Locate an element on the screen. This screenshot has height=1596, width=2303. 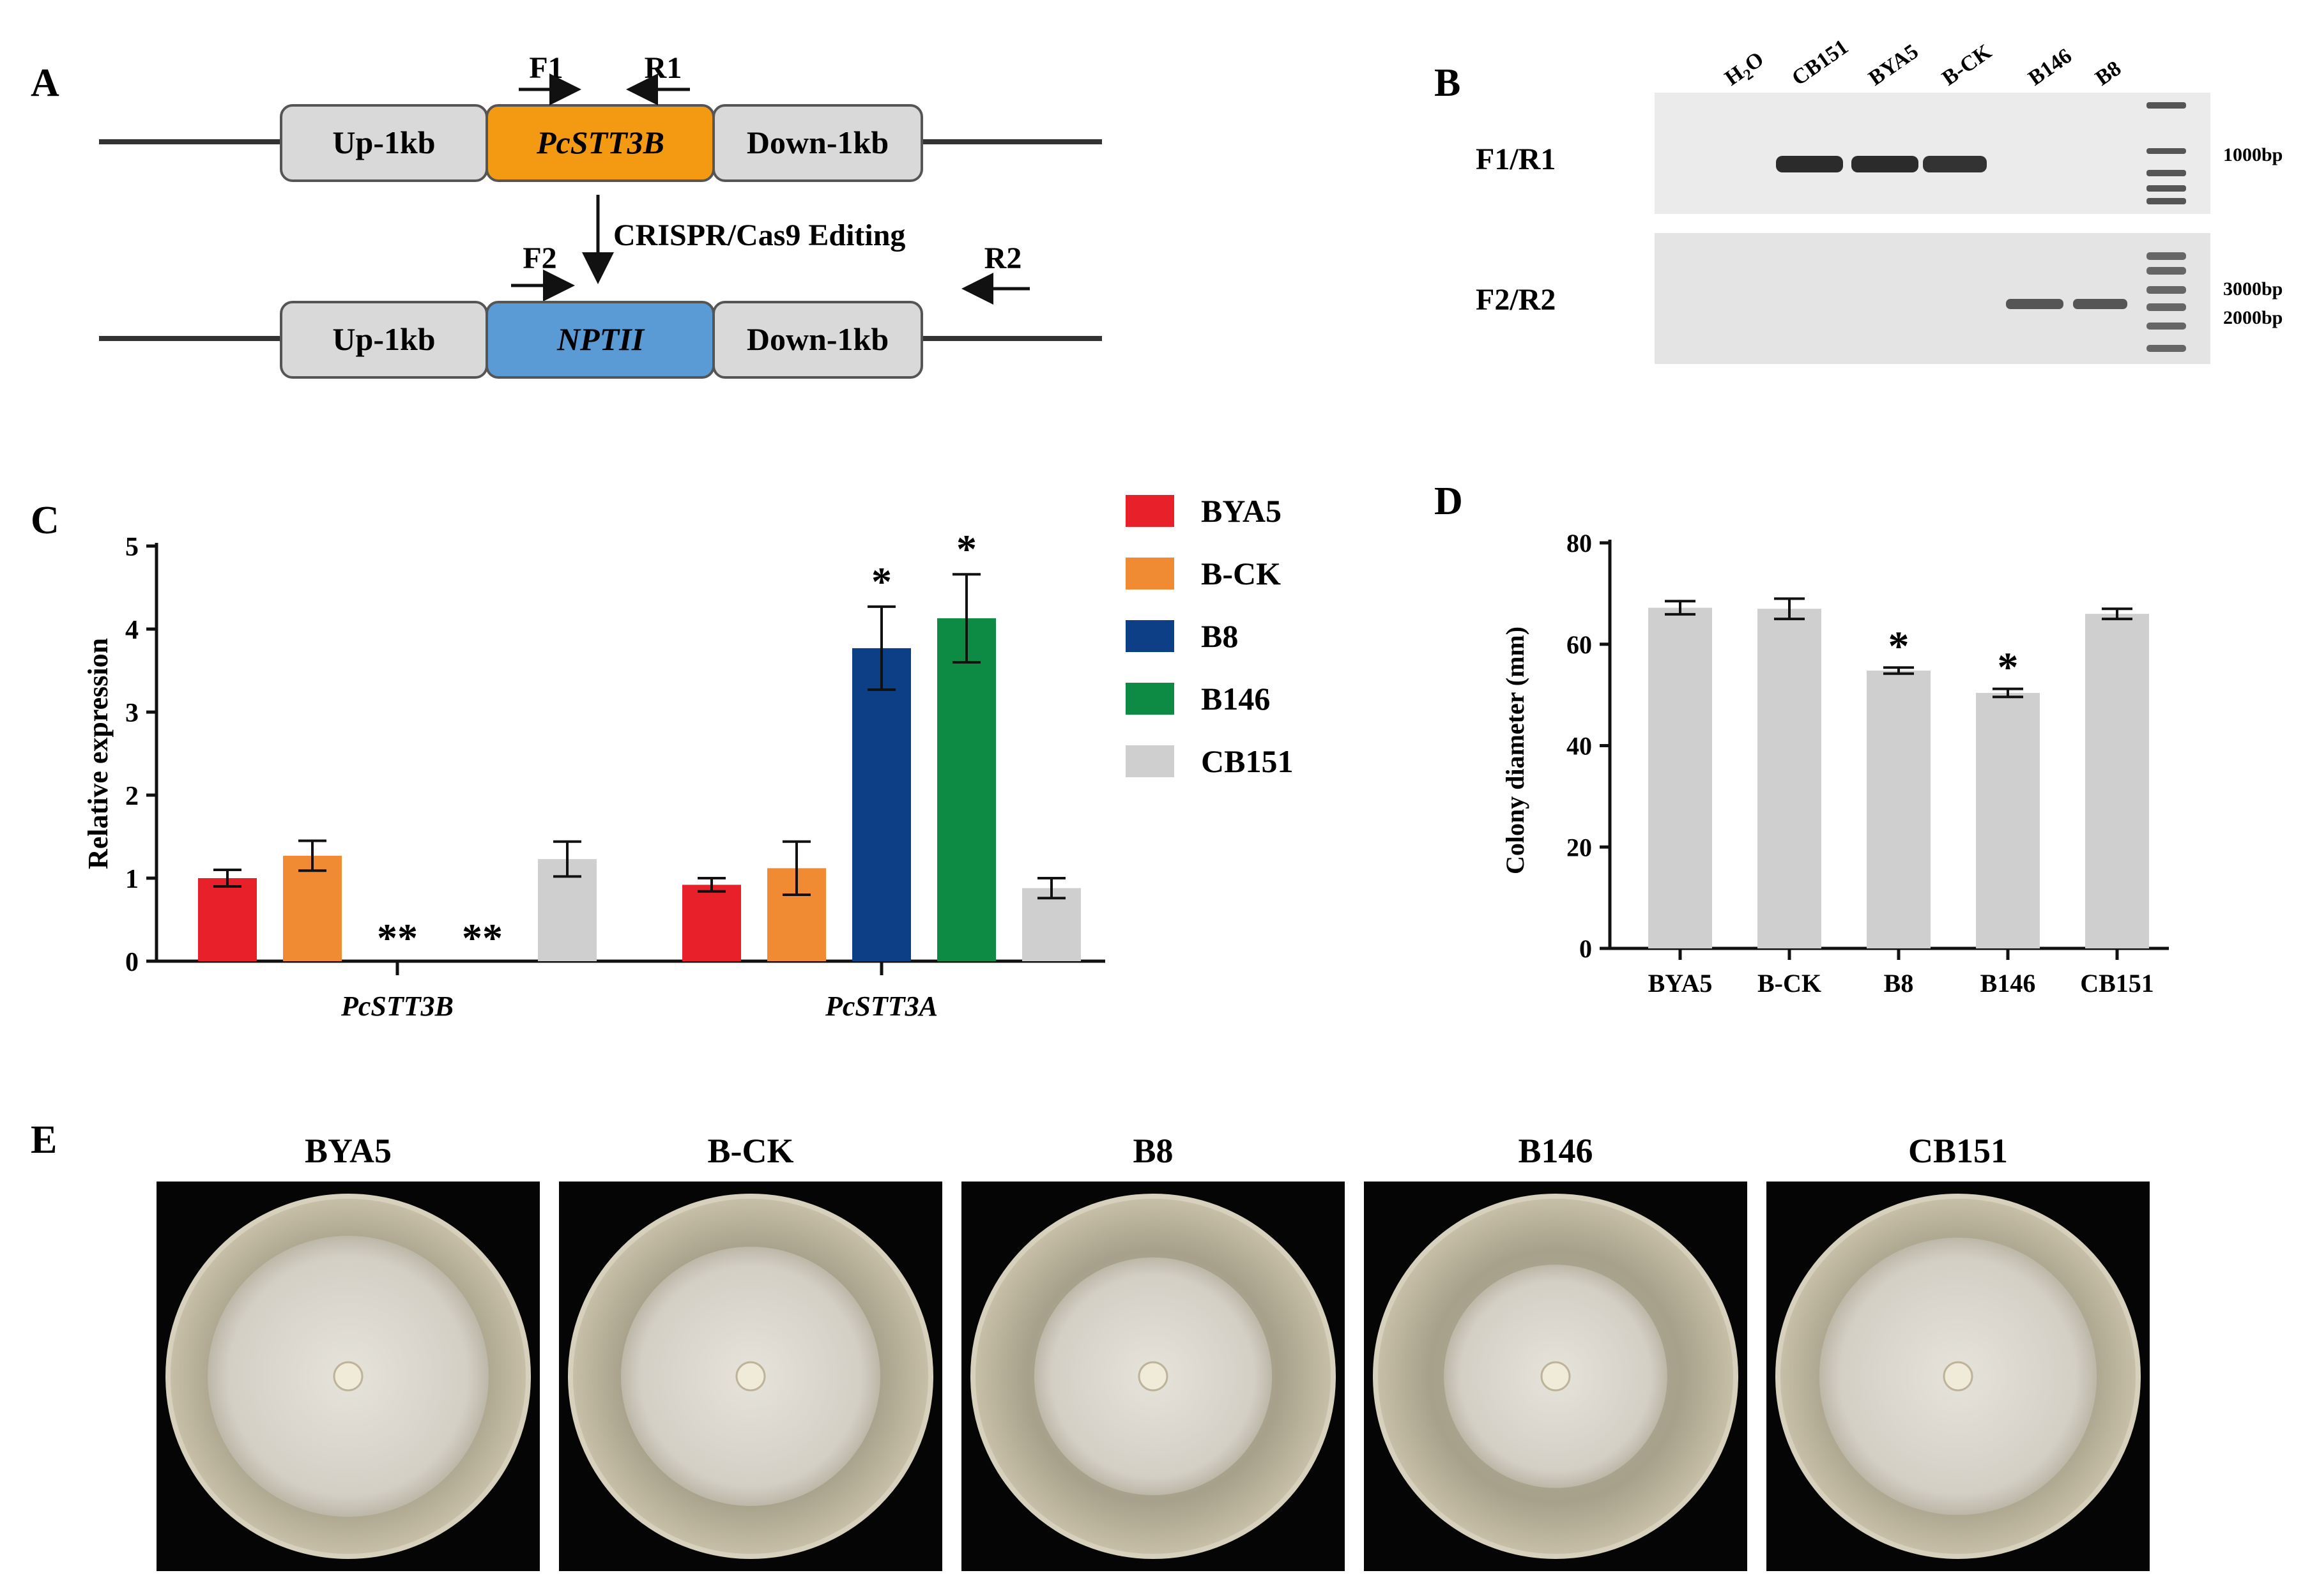
plate-label: B146 is located at coordinates (1555, 1151).